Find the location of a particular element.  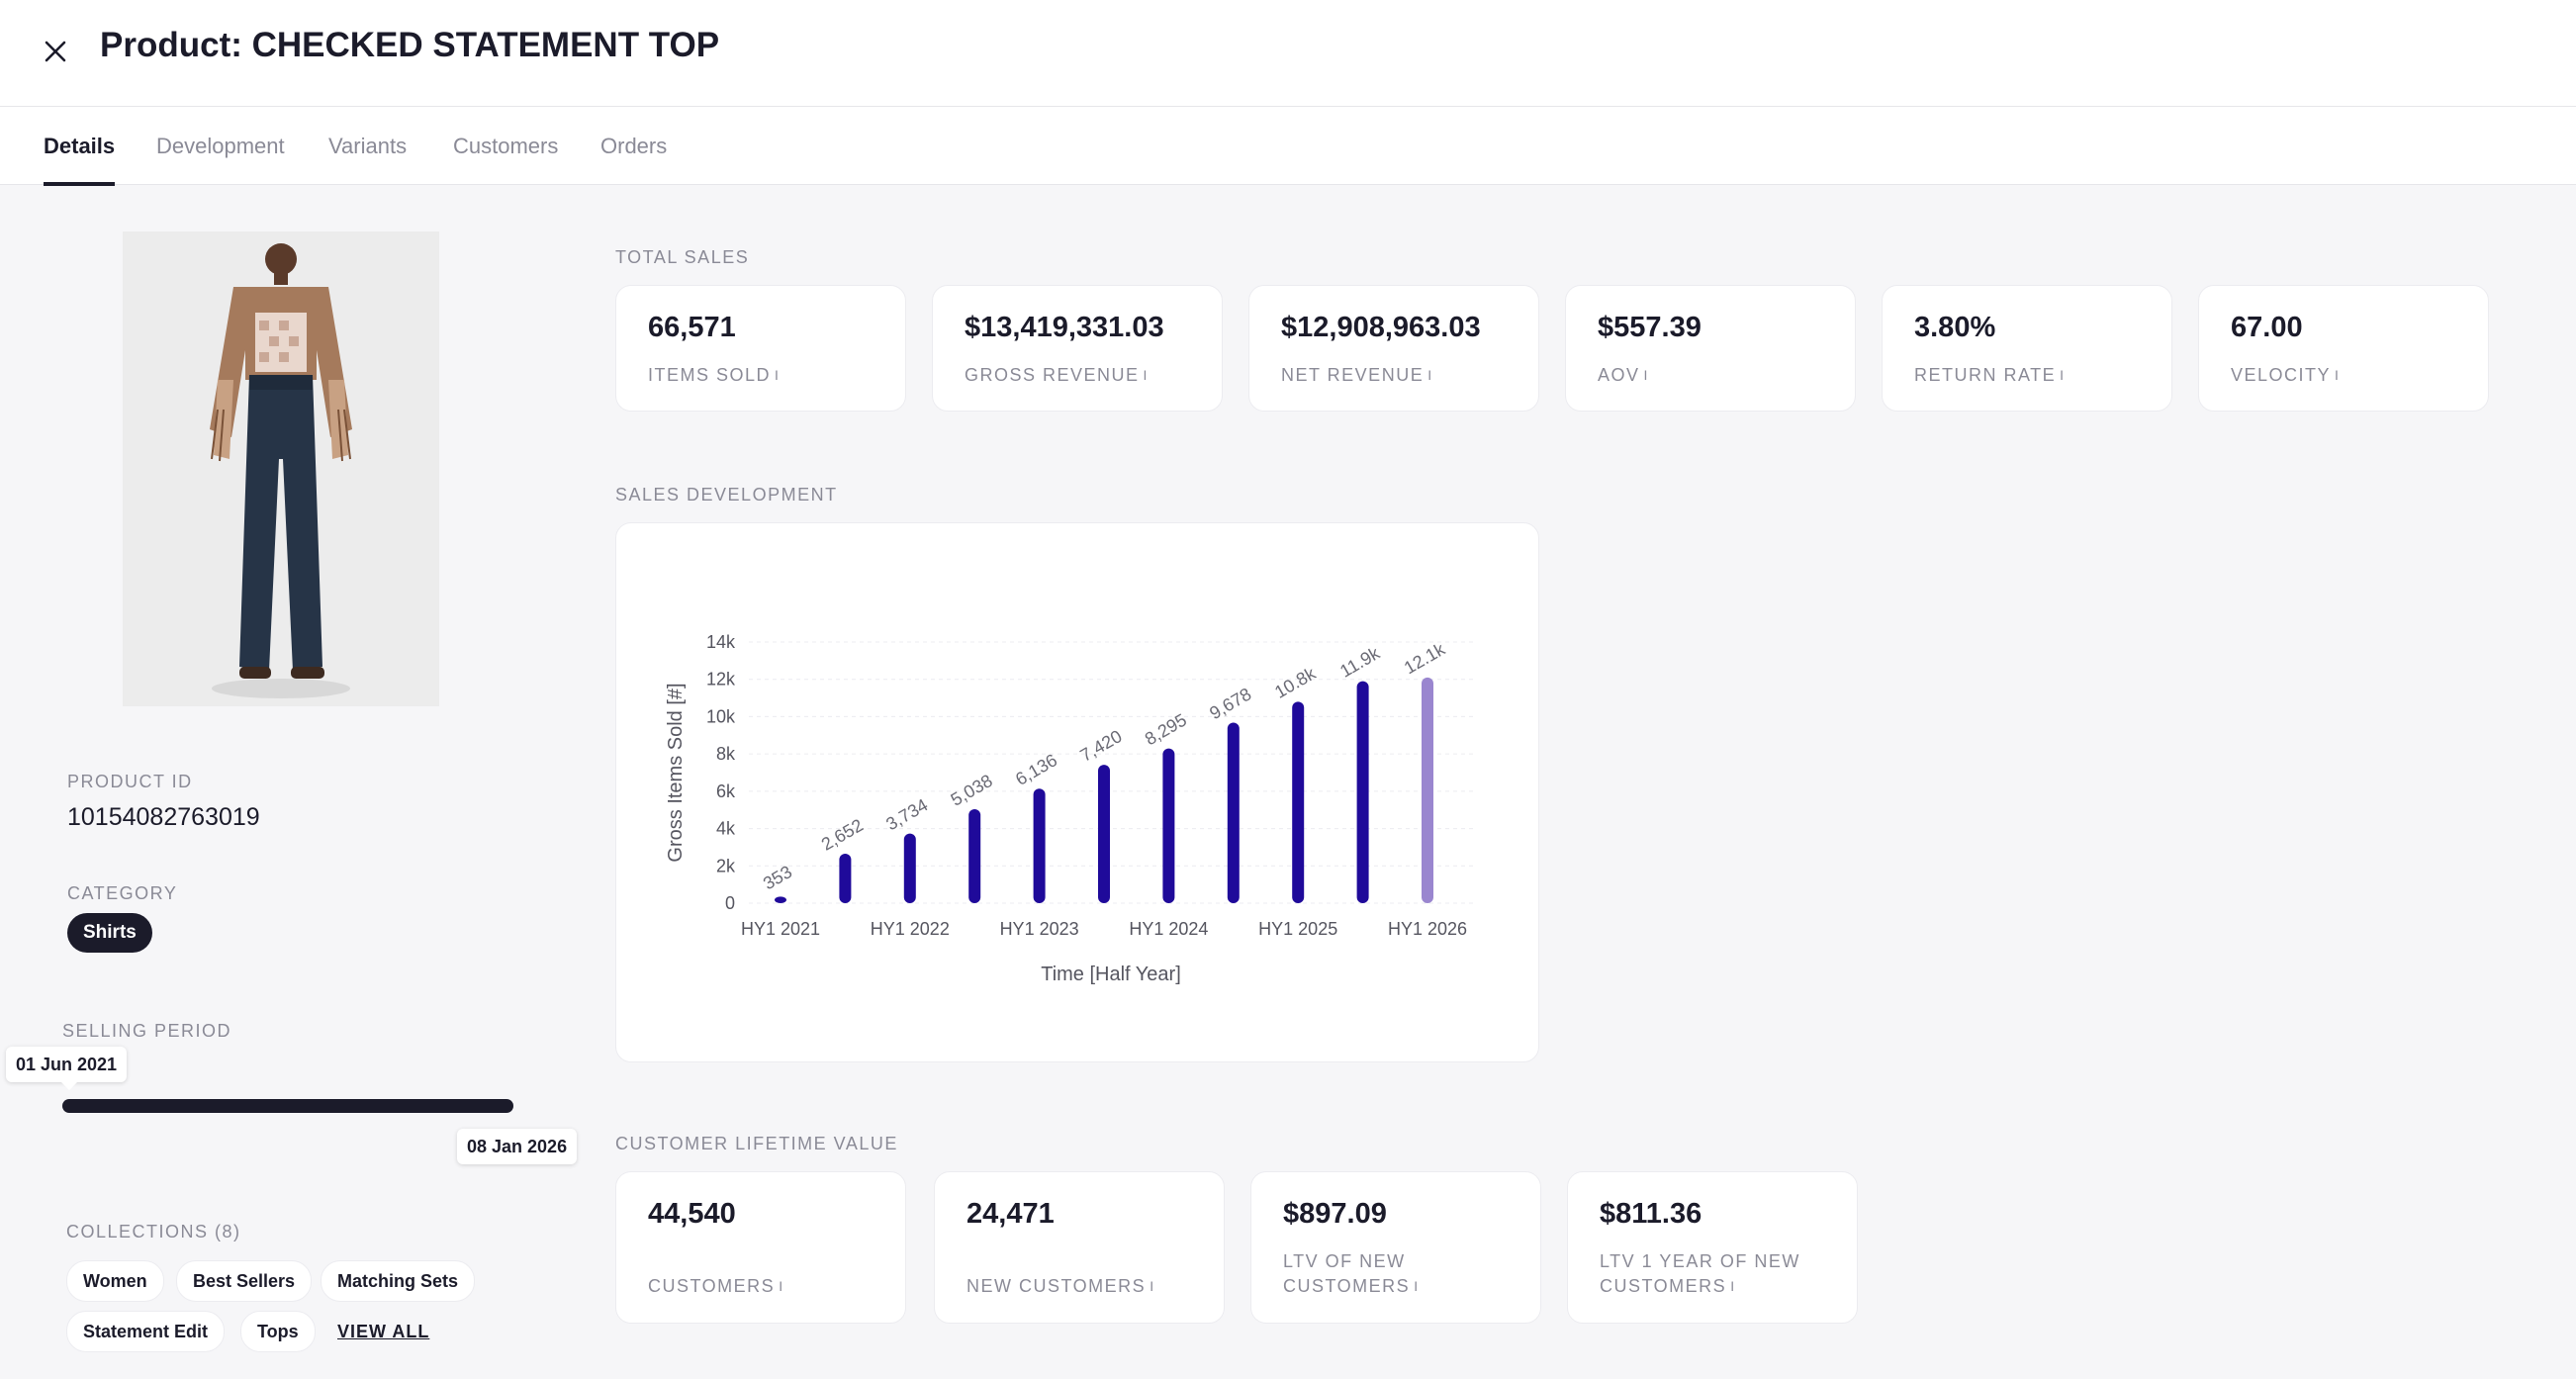

kpi-card-ltv-new-customers: $897.09 LTV OF NEW CUSTOMERS i is located at coordinates (1396, 1247).